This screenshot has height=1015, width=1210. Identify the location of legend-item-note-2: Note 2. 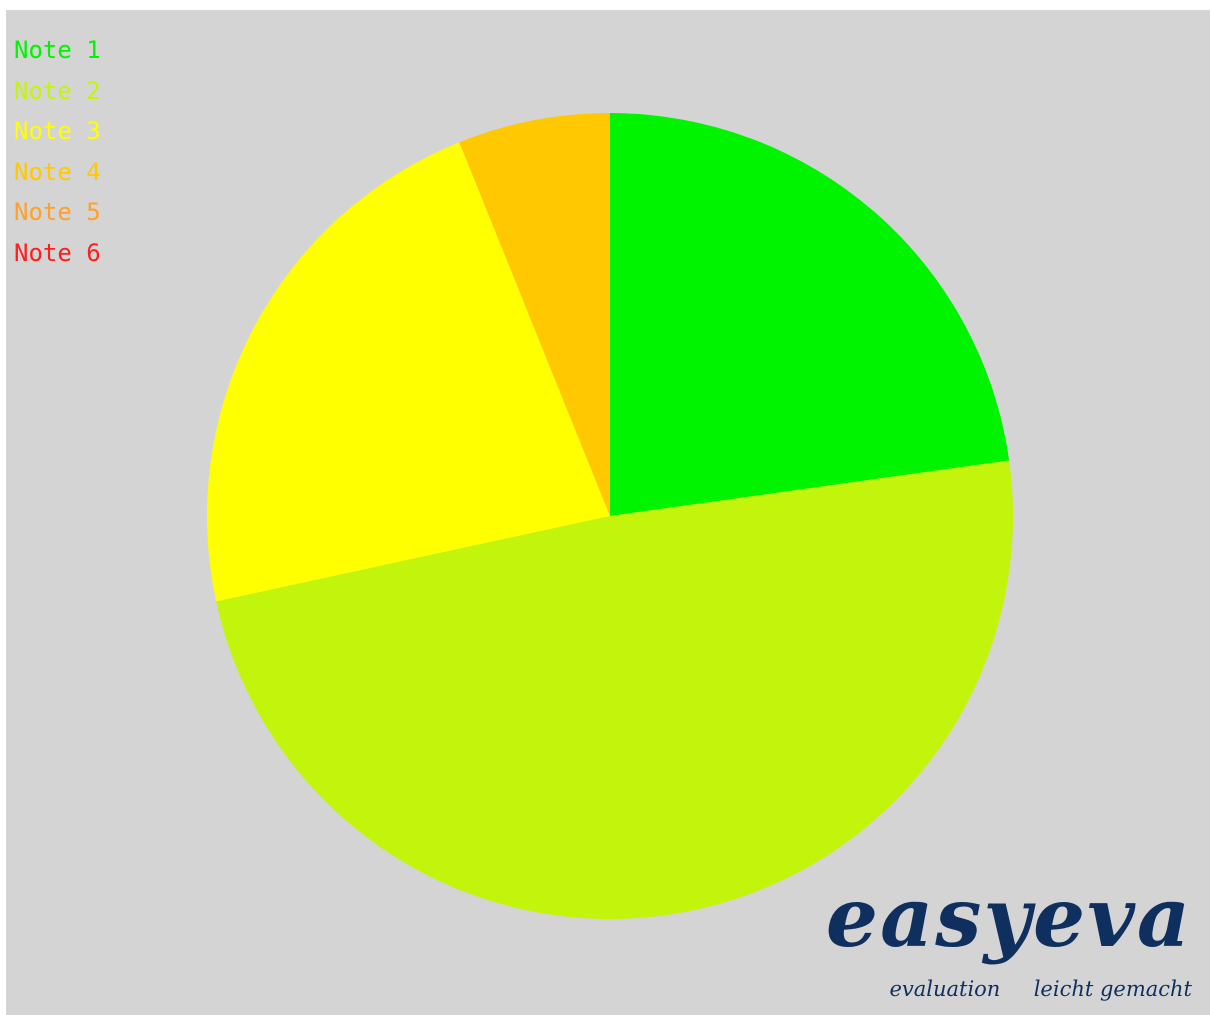
(57, 90).